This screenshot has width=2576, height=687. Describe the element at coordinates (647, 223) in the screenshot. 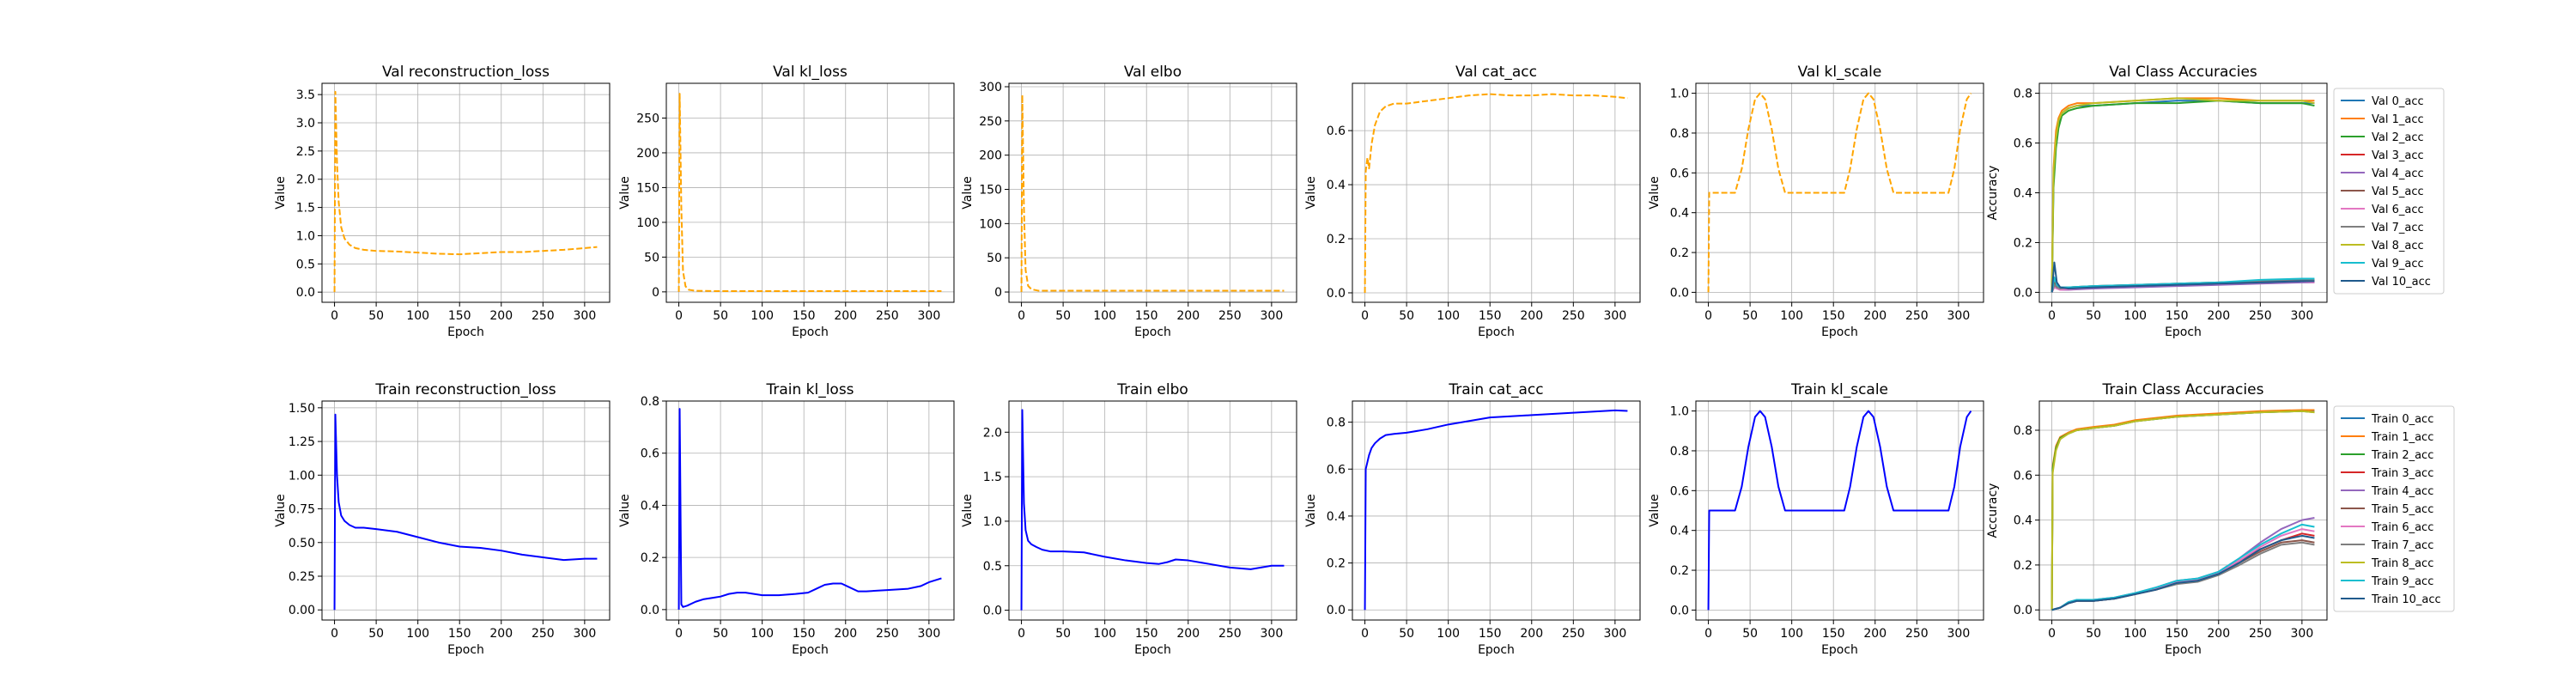

I see `y-tick-label: 100` at that location.